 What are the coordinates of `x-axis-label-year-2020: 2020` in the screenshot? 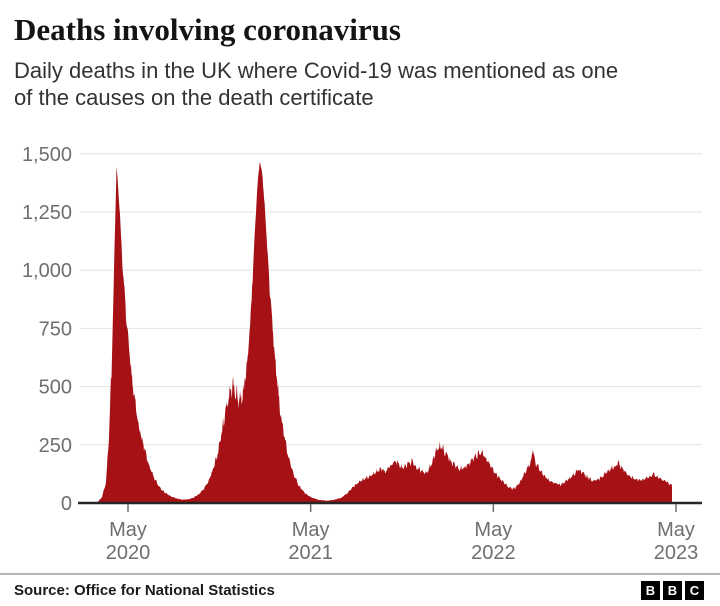 It's located at (128, 553).